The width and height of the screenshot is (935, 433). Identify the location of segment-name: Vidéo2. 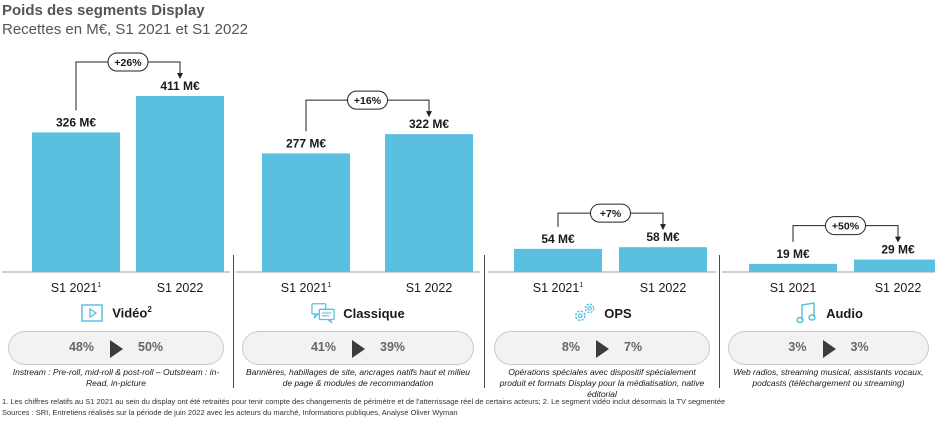
(132, 313).